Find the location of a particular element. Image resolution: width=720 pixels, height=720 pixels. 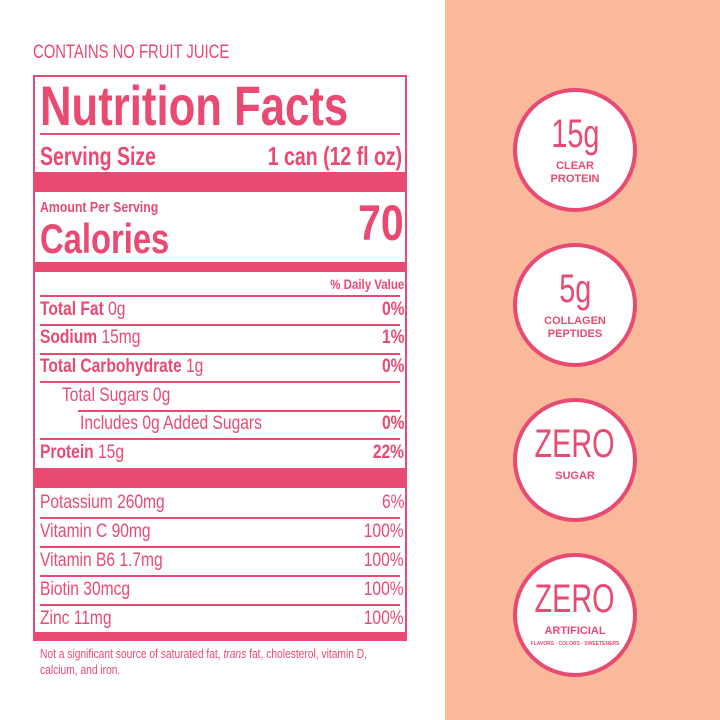

badge-tiny: FLAVORS · COLORS · SWEETENERS is located at coordinates (575, 644).